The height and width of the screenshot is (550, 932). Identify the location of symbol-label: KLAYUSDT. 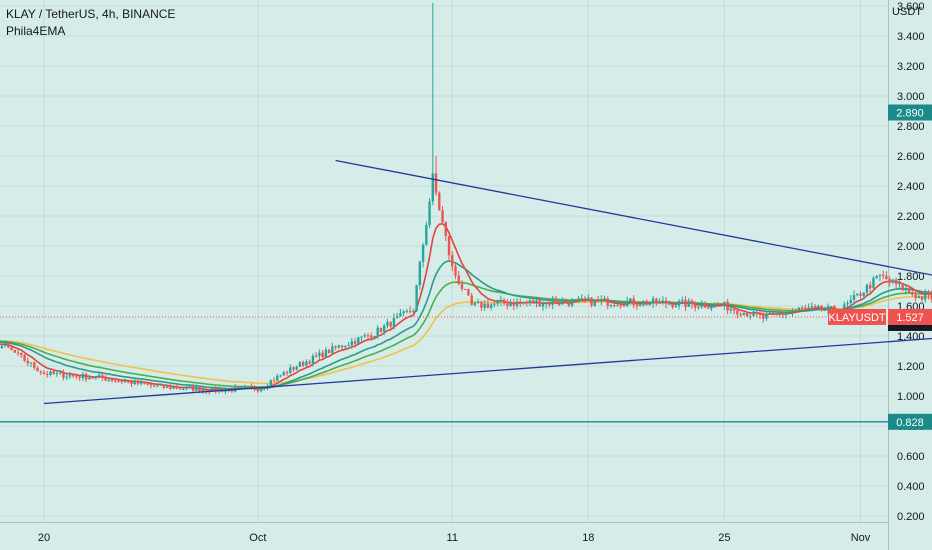
(857, 318).